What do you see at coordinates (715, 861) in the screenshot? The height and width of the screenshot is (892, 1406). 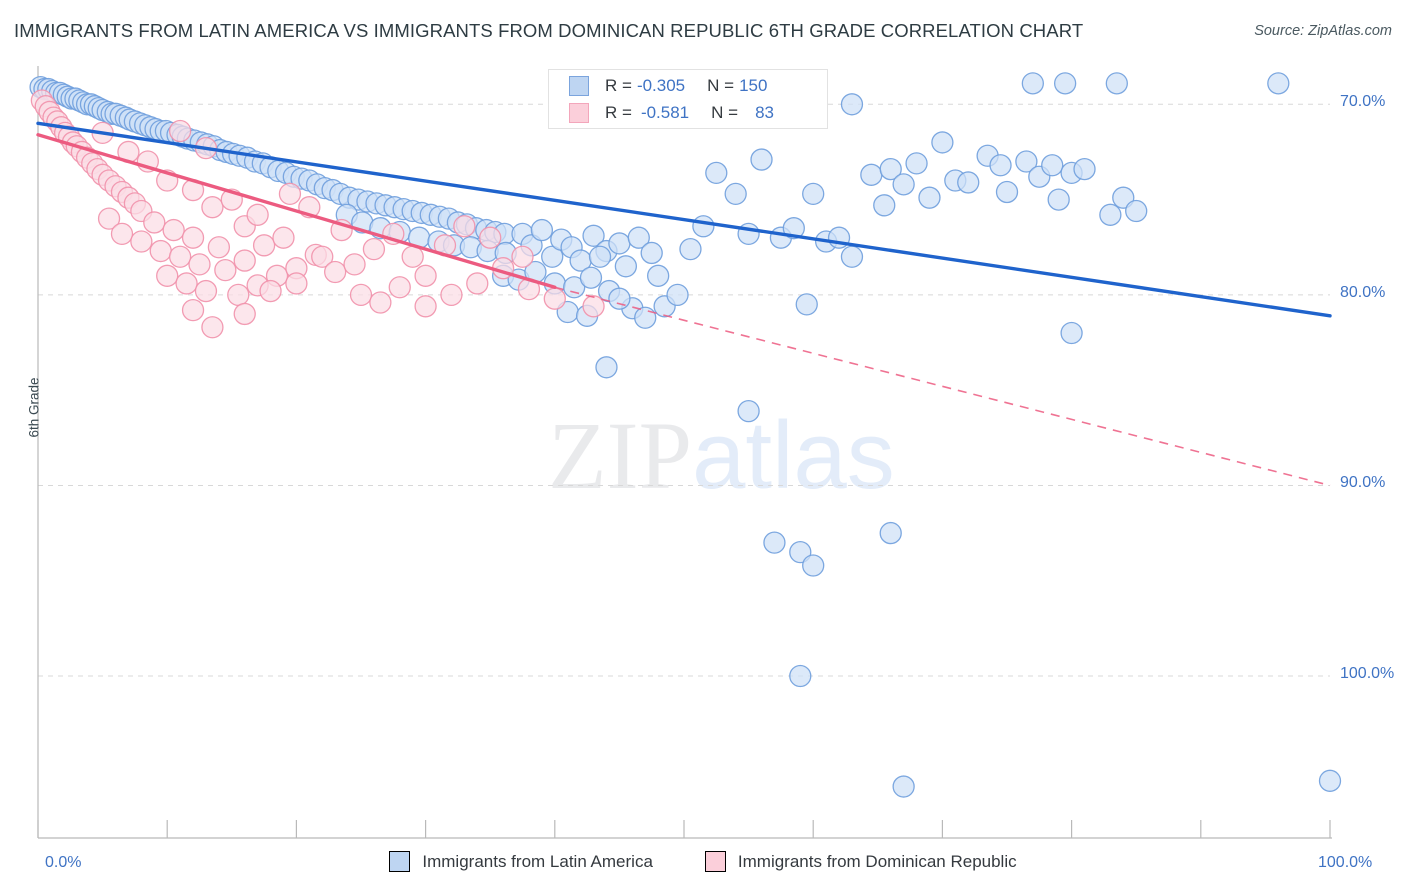 I see `legend-color-dominican-republic` at bounding box center [715, 861].